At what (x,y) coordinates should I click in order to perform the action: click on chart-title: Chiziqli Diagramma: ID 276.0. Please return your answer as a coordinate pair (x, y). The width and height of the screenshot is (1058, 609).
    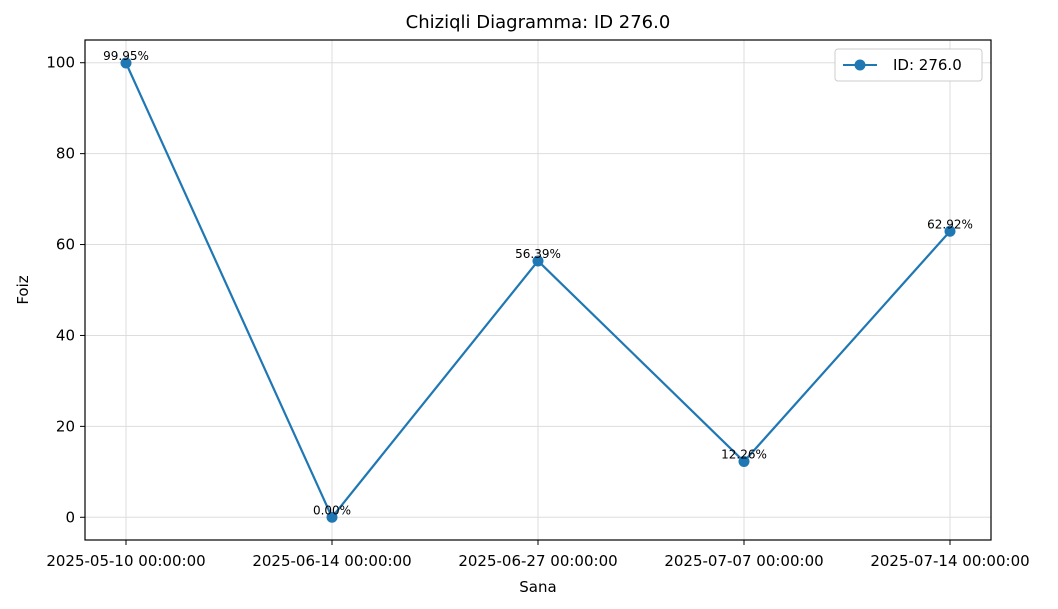
    Looking at the image, I should click on (538, 22).